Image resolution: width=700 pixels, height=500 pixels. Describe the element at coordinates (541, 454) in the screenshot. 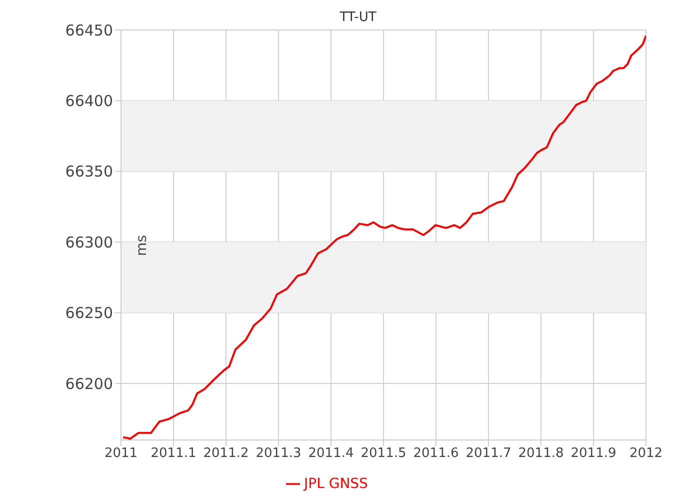

I see `x-tick-label: 2011.8` at that location.